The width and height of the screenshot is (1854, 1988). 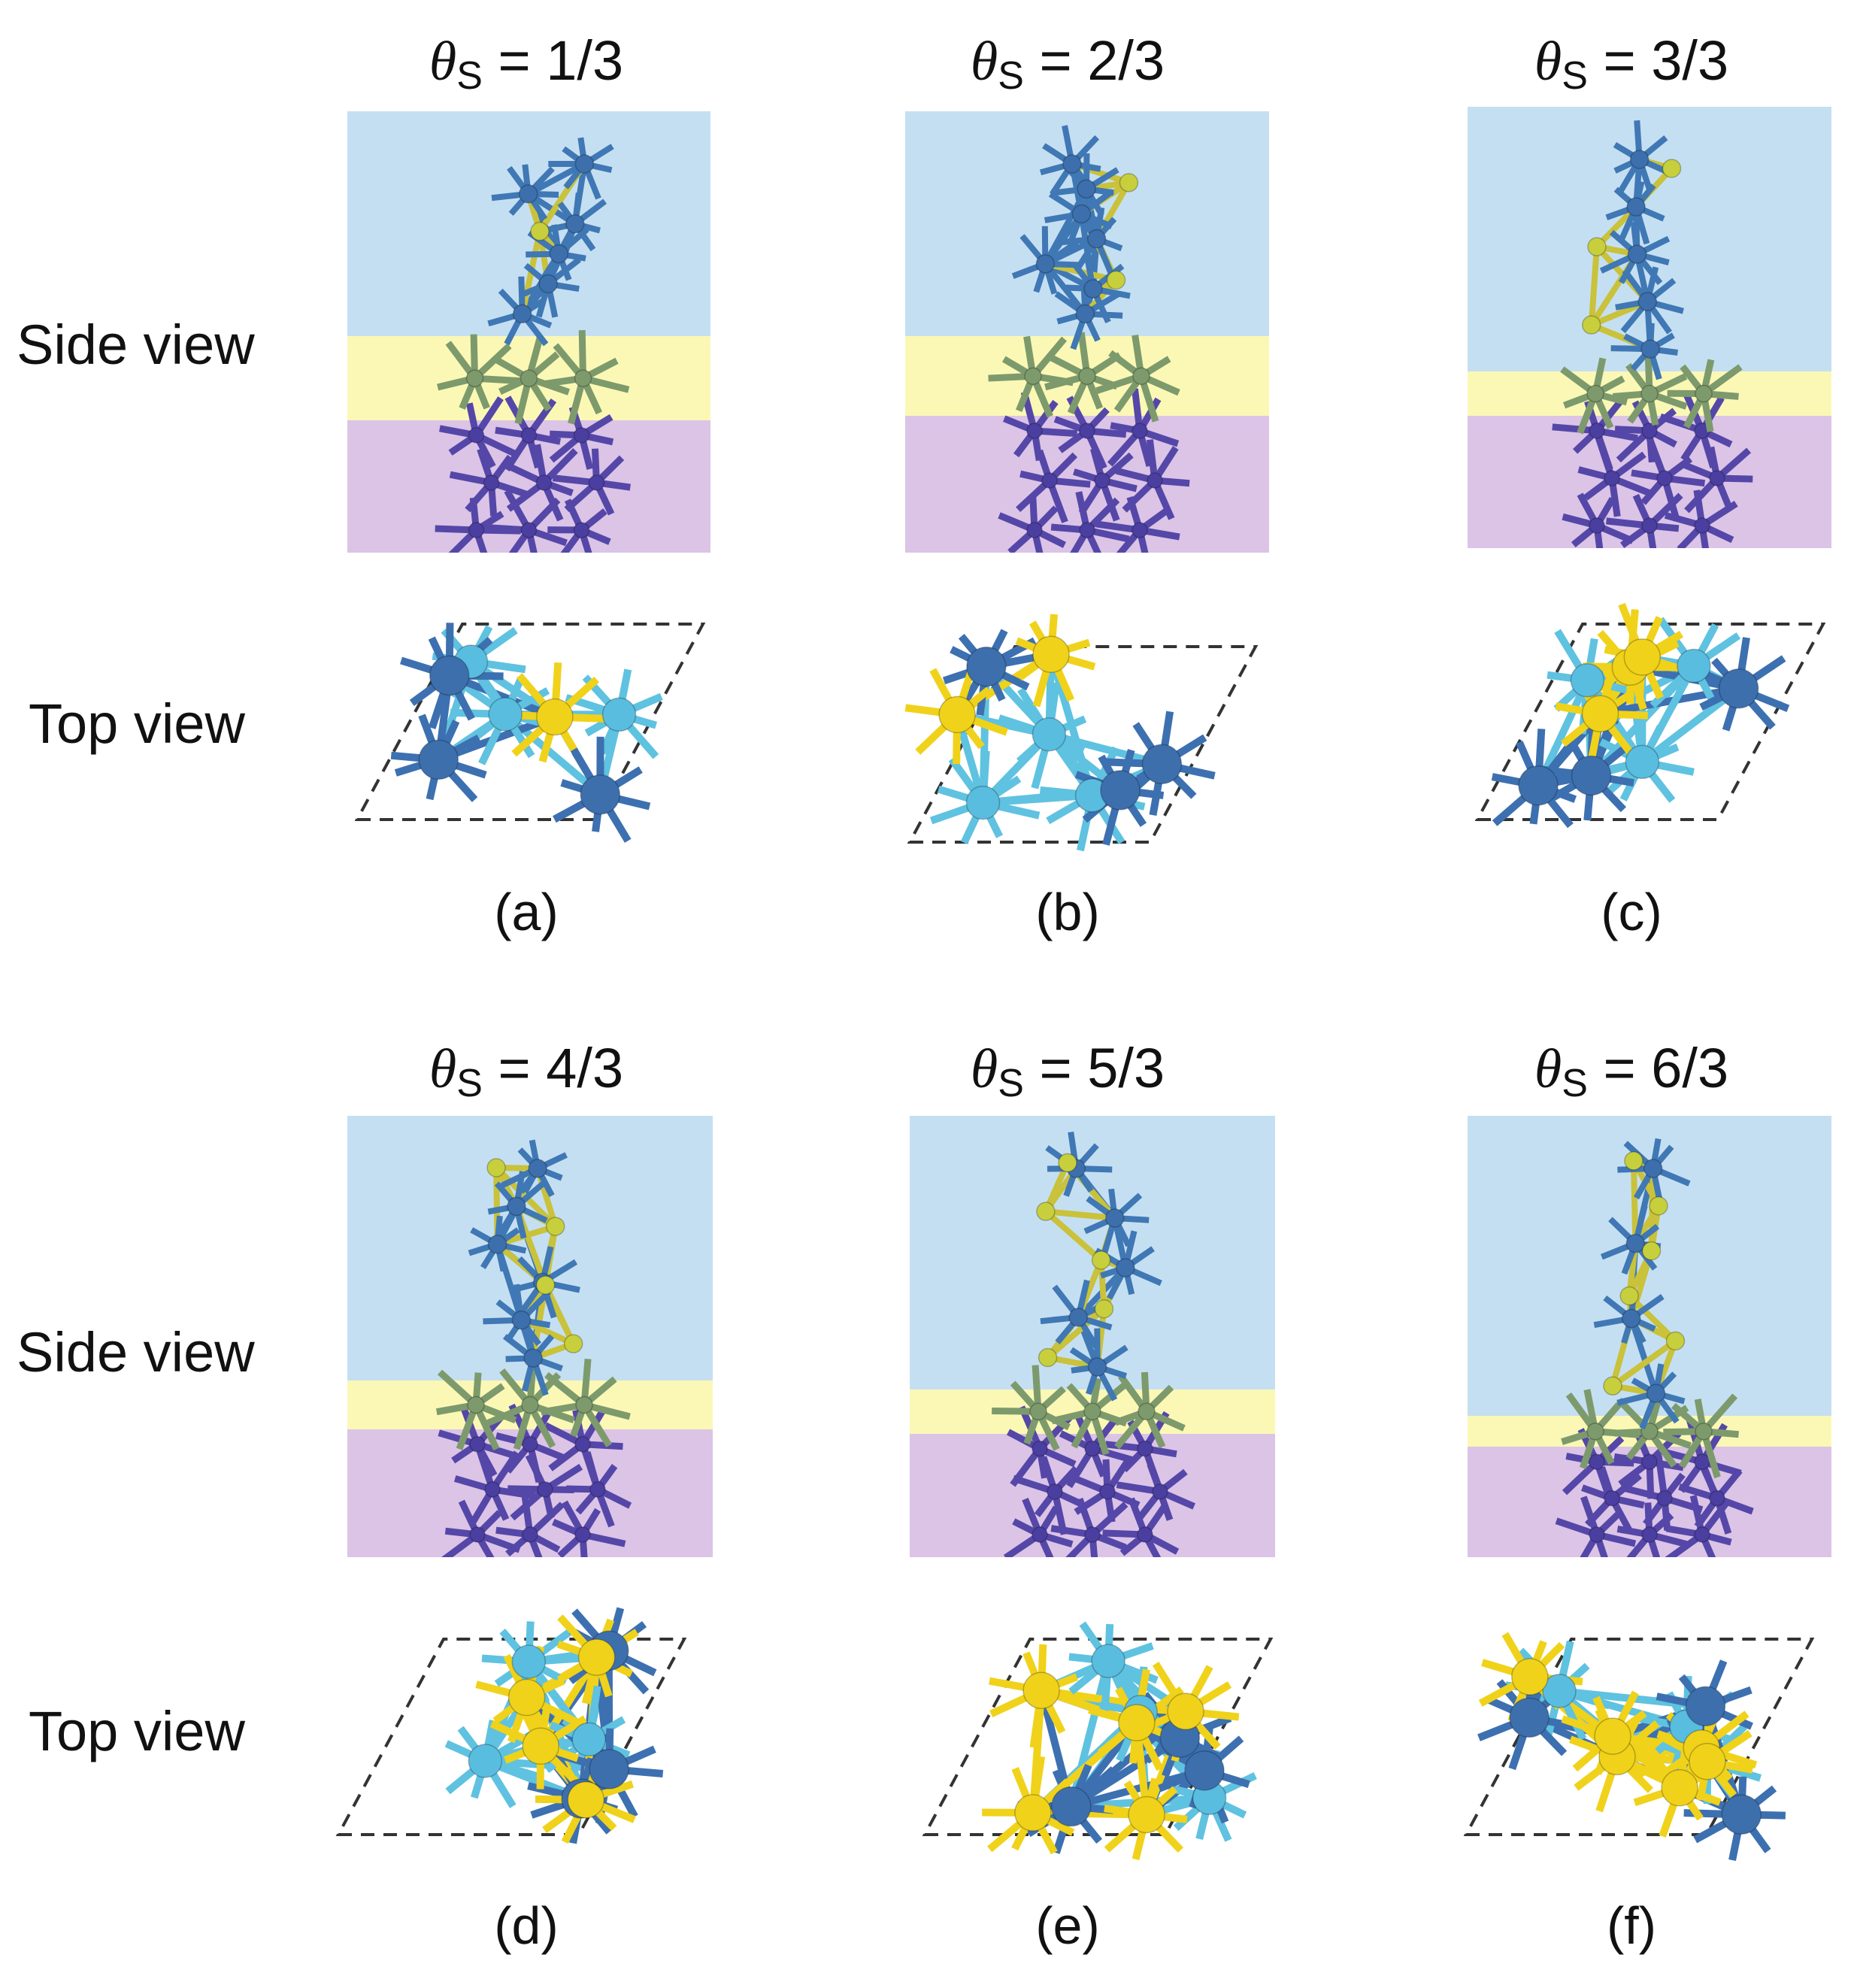 I want to click on panel-label-c: (c), so click(x=1632, y=912).